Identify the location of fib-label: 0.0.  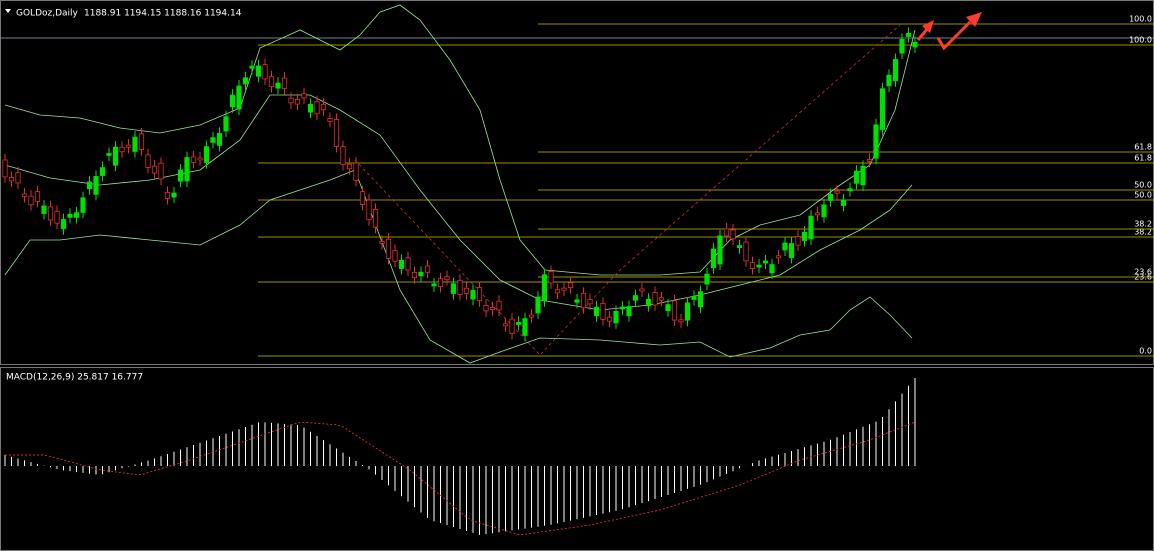
(1145, 351).